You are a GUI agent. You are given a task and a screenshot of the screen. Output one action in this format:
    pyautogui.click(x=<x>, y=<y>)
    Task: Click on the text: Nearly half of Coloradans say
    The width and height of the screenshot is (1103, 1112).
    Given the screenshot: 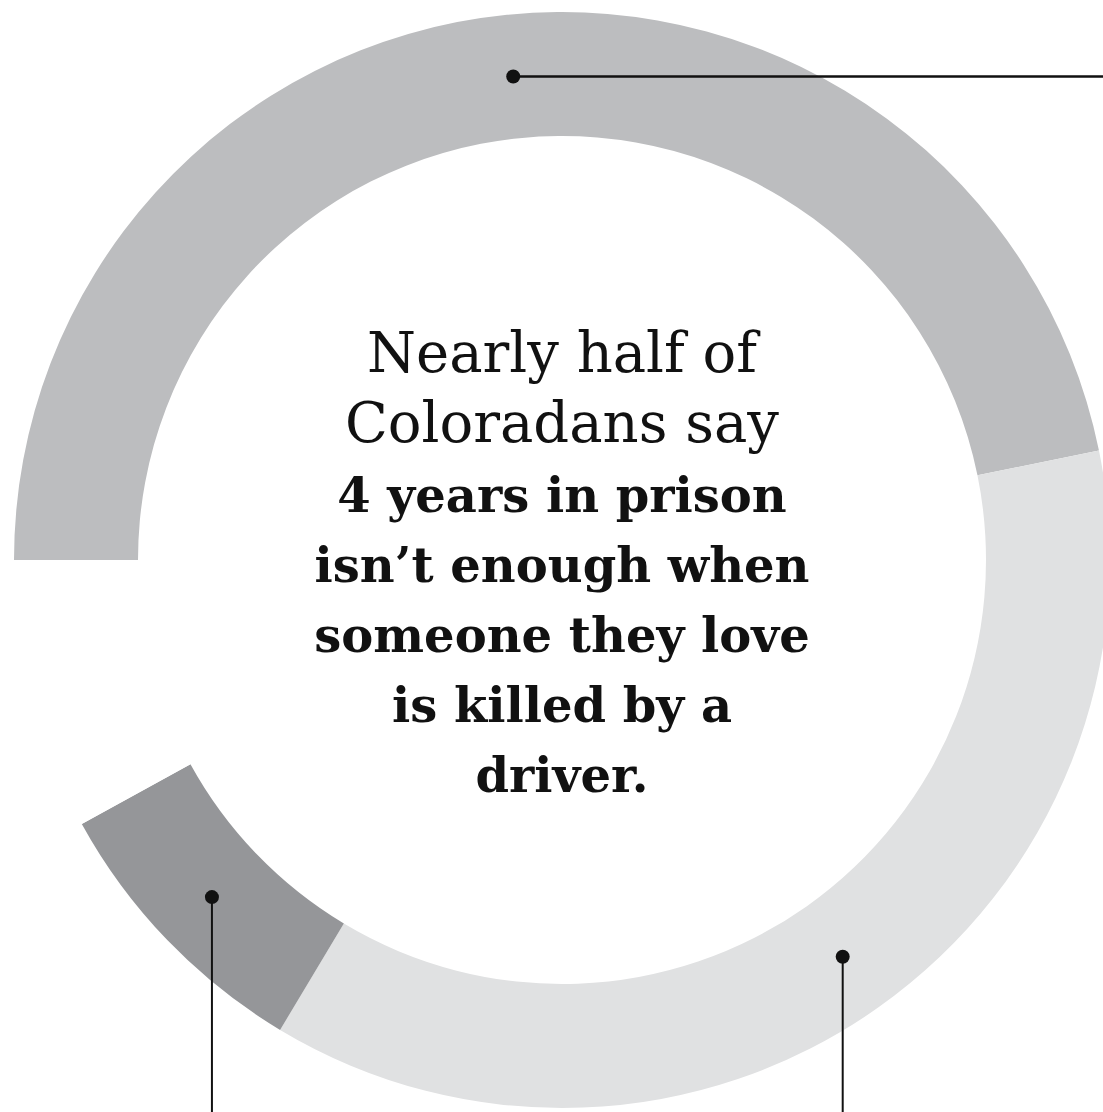 What is the action you would take?
    pyautogui.click(x=562, y=387)
    